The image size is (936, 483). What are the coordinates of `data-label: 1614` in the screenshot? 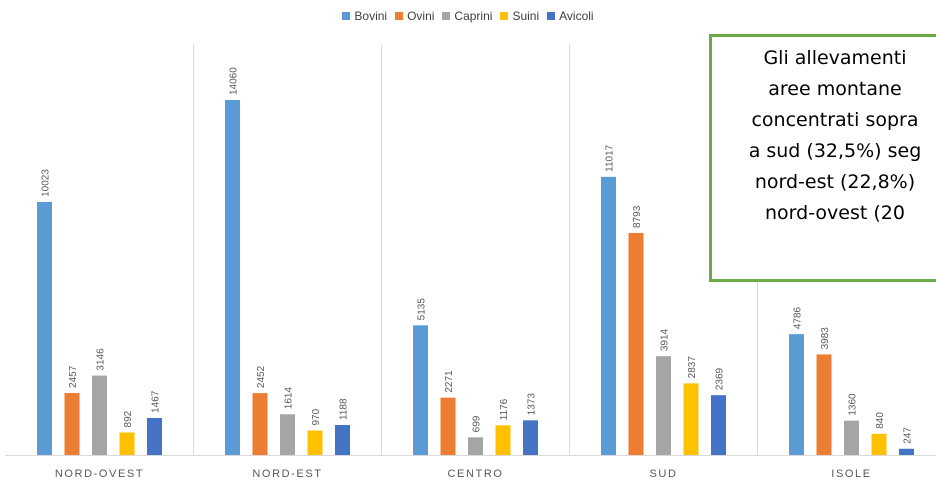 It's located at (289, 398).